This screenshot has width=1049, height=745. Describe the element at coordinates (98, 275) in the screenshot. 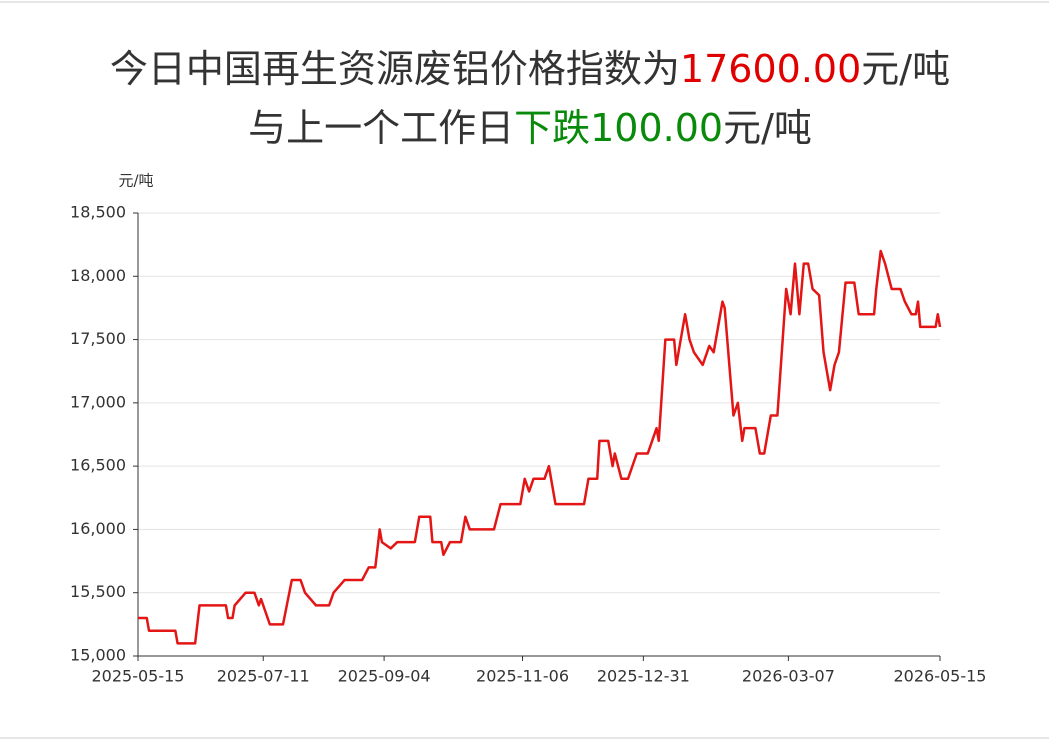

I see `y-tick-label: 18,000` at that location.